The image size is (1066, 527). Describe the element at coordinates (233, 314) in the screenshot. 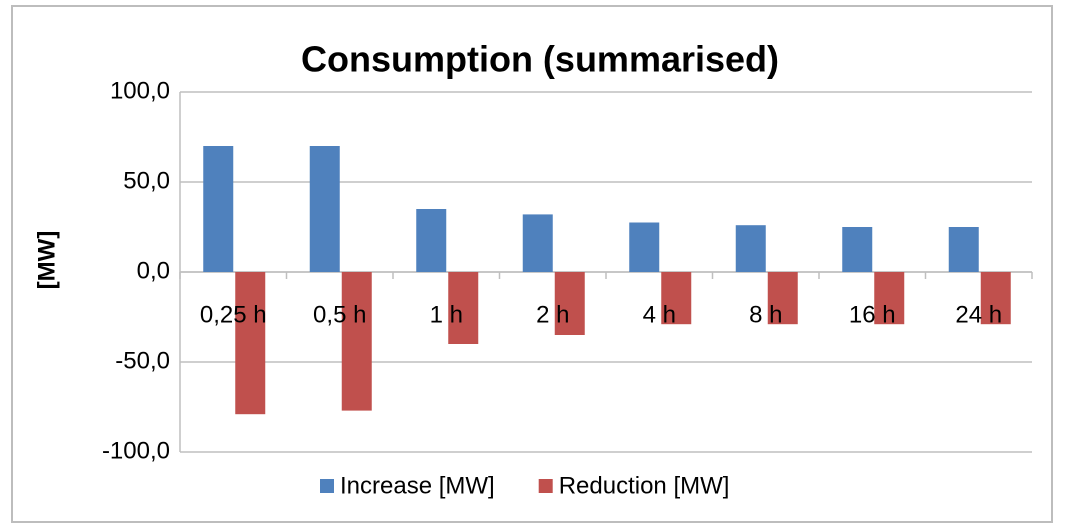

I see `x-tick-label: 0,25 h` at that location.